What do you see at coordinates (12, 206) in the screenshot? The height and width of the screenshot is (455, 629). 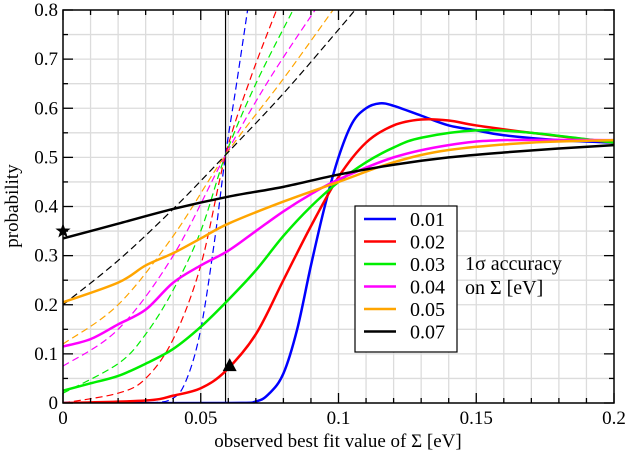 I see `y-axis-label: probability` at bounding box center [12, 206].